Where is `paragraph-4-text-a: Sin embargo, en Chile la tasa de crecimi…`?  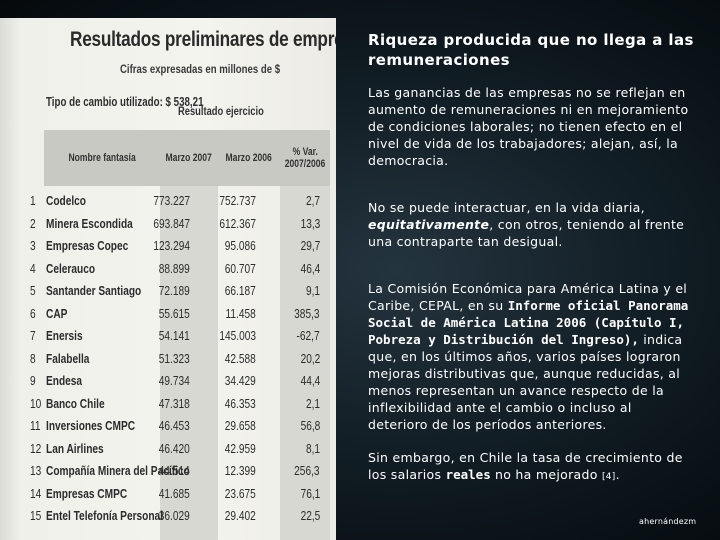
paragraph-4-text-a: Sin embargo, en Chile la tasa de crecimi… is located at coordinates (525, 466).